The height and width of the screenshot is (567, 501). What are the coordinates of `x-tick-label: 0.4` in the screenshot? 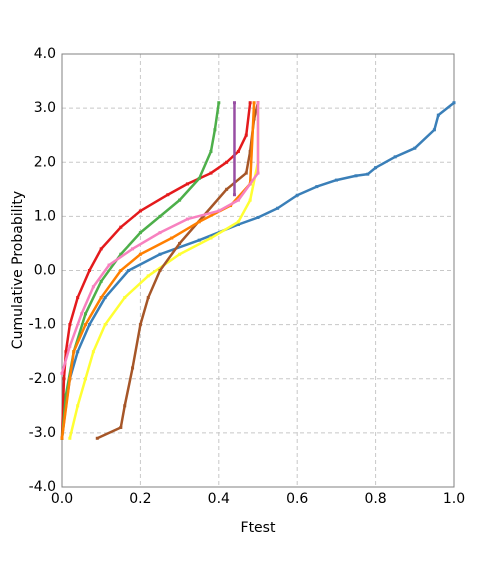 It's located at (219, 499).